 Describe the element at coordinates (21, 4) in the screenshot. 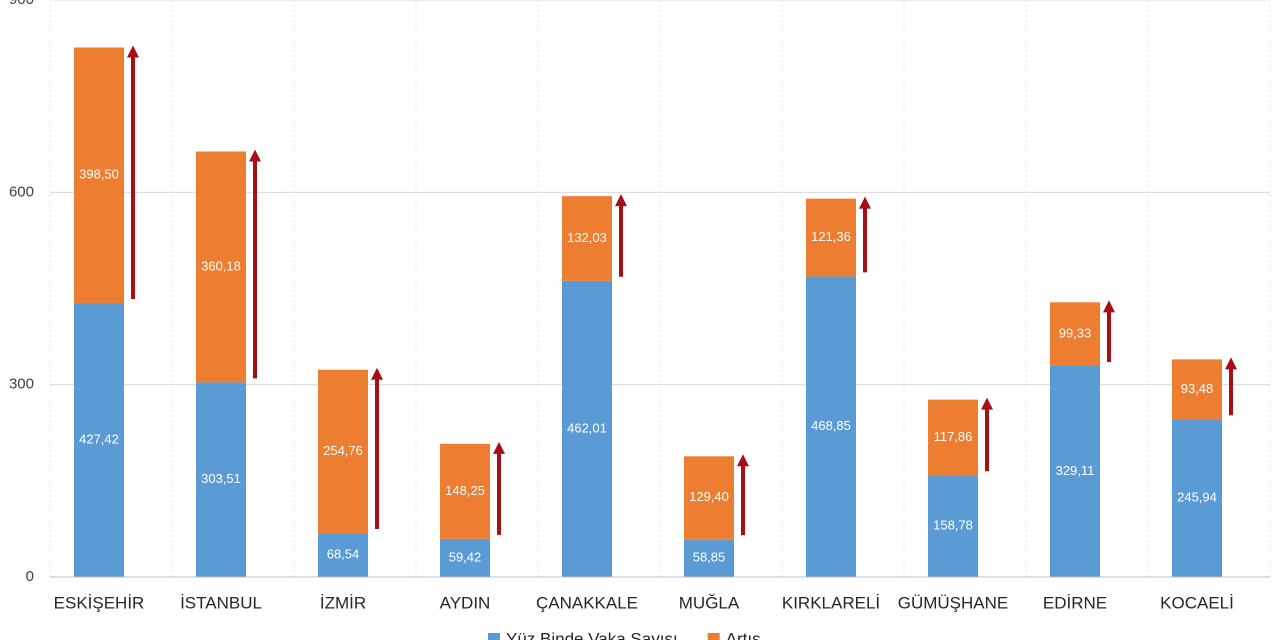

I see `y-tick-label: 900` at that location.